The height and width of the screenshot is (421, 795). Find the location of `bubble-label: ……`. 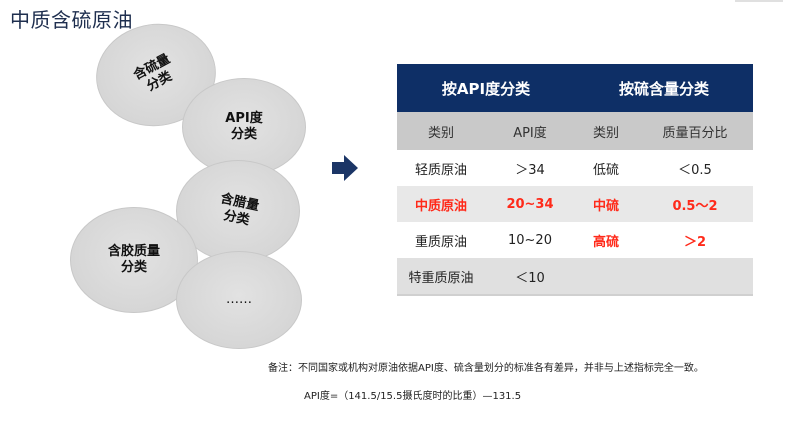

bubble-label: …… is located at coordinates (239, 299).